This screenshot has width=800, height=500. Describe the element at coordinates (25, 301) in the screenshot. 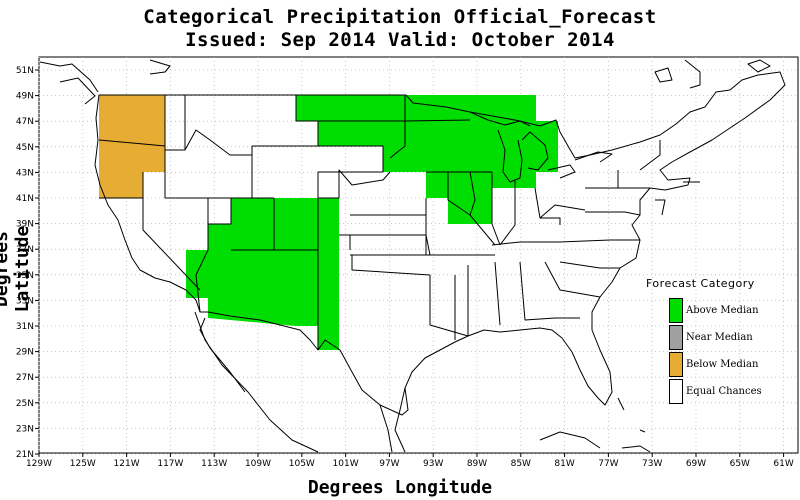

I see `lat-tick-label: 33N` at that location.